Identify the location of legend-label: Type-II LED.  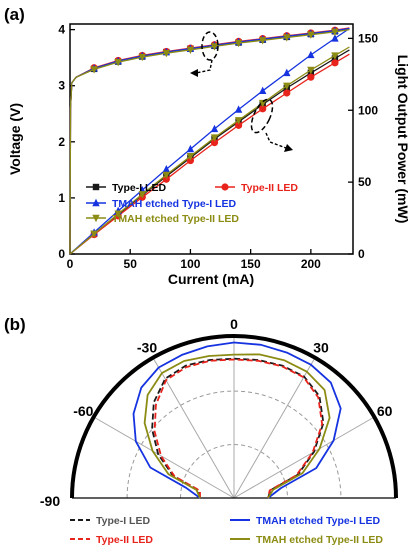
(269, 188).